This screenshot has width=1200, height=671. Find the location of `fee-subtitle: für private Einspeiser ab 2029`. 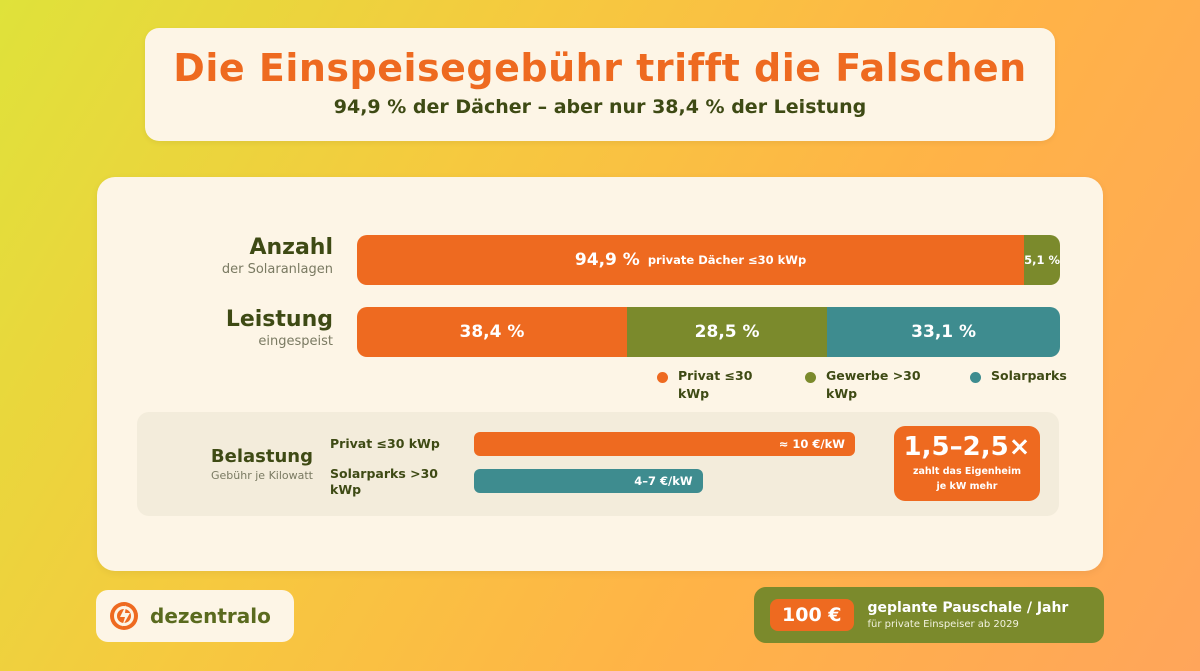

fee-subtitle: für private Einspeiser ab 2029 is located at coordinates (943, 624).